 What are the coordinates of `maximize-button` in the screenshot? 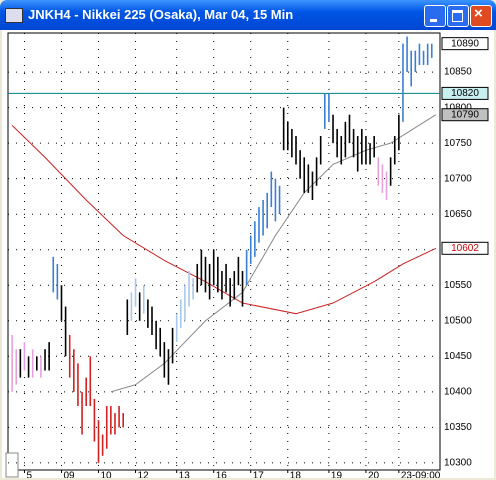 It's located at (458, 16).